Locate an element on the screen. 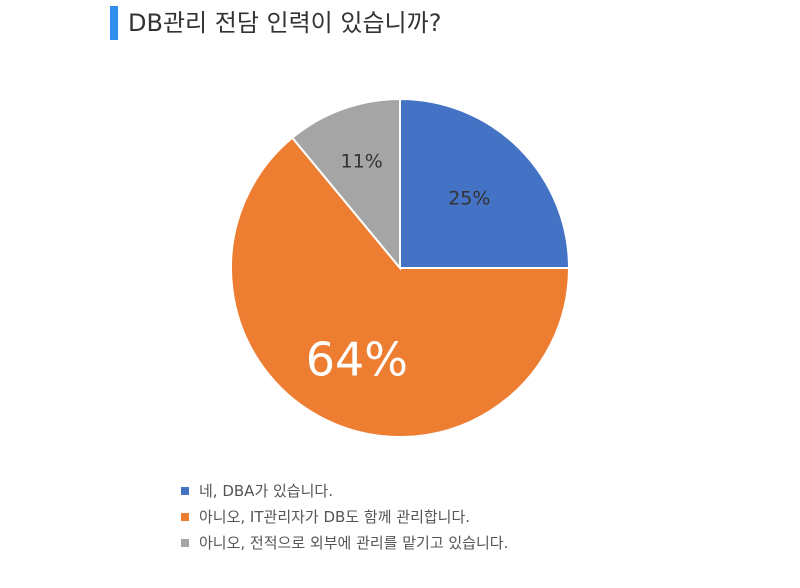 The height and width of the screenshot is (588, 800). legend-label-dba: 네, DBA가 있습니다. is located at coordinates (266, 491).